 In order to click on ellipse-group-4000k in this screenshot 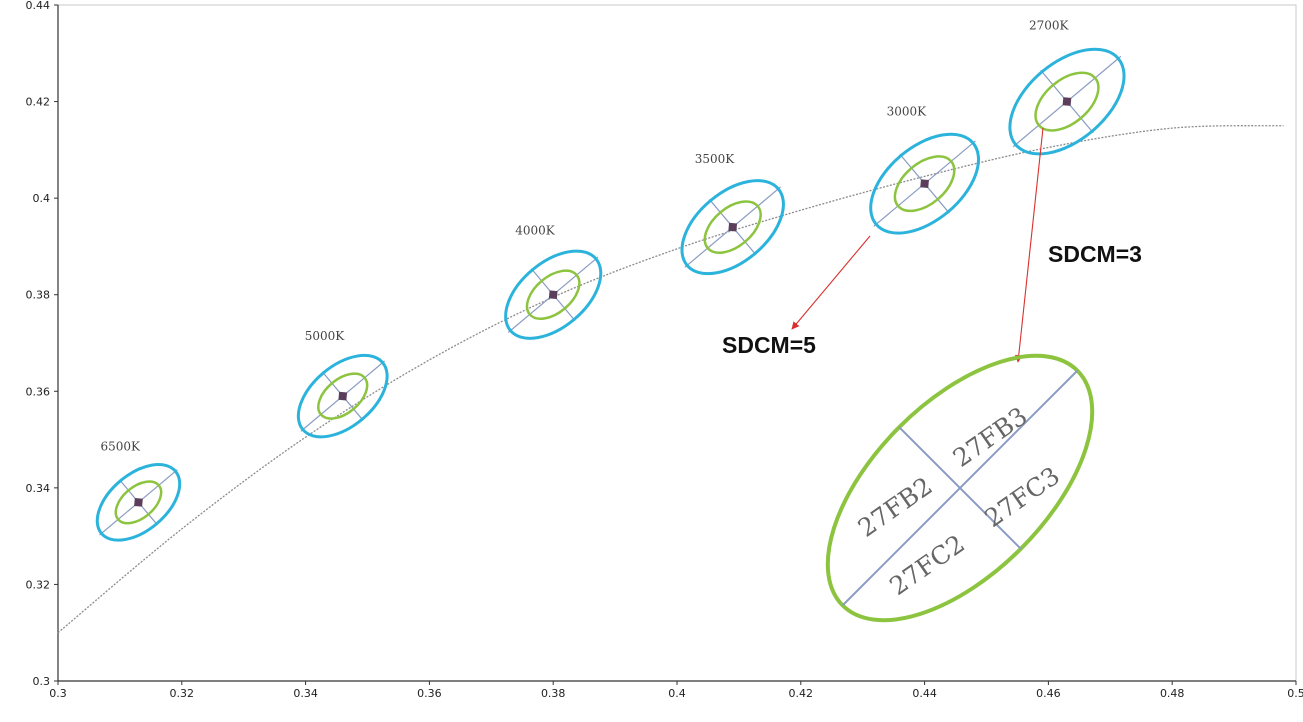, I will do `click(553, 294)`.